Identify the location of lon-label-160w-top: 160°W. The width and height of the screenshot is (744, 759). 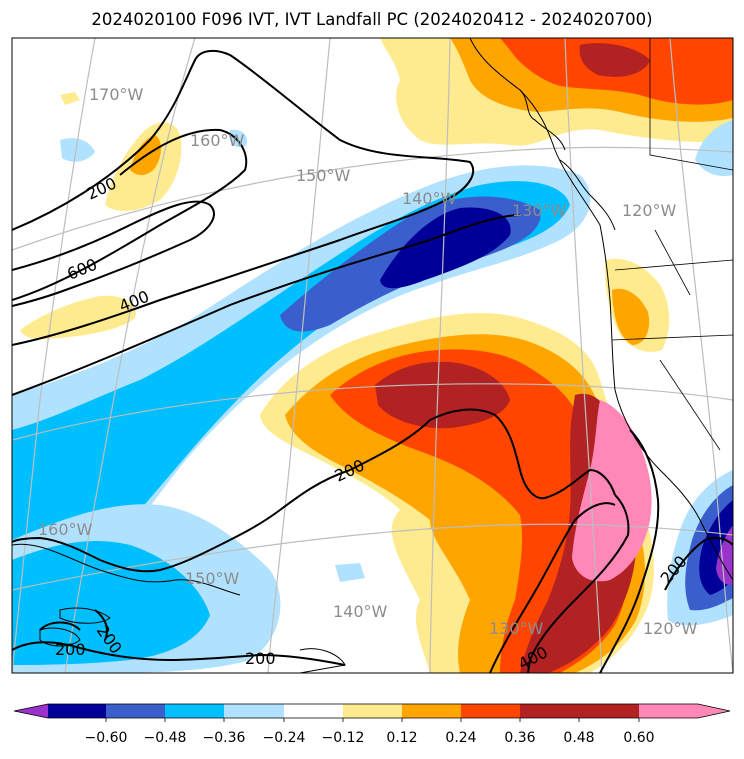
(217, 140).